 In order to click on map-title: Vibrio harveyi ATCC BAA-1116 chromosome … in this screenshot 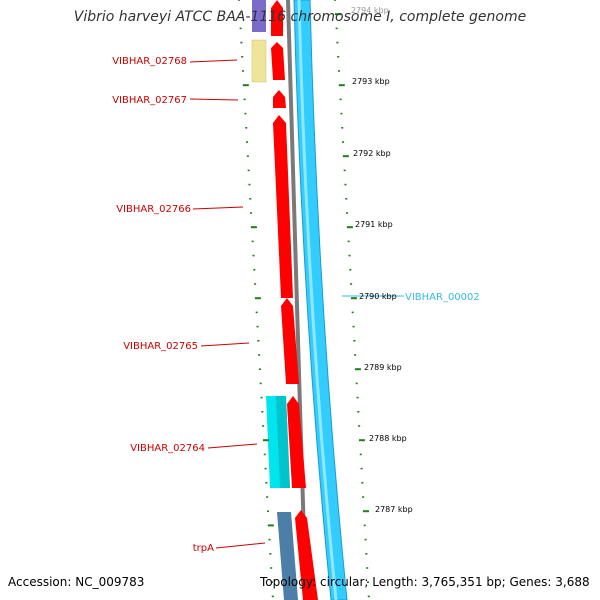, I will do `click(300, 17)`.